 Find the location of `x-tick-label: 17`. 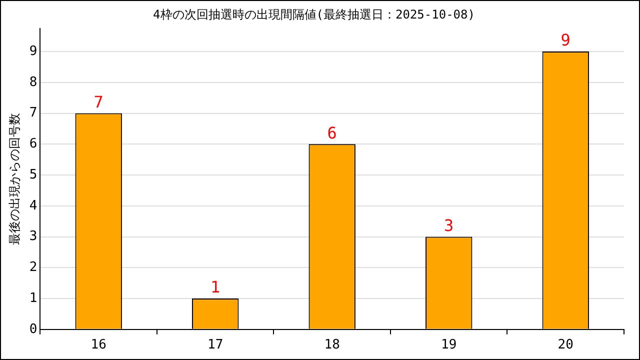

x-tick-label: 17 is located at coordinates (216, 345).